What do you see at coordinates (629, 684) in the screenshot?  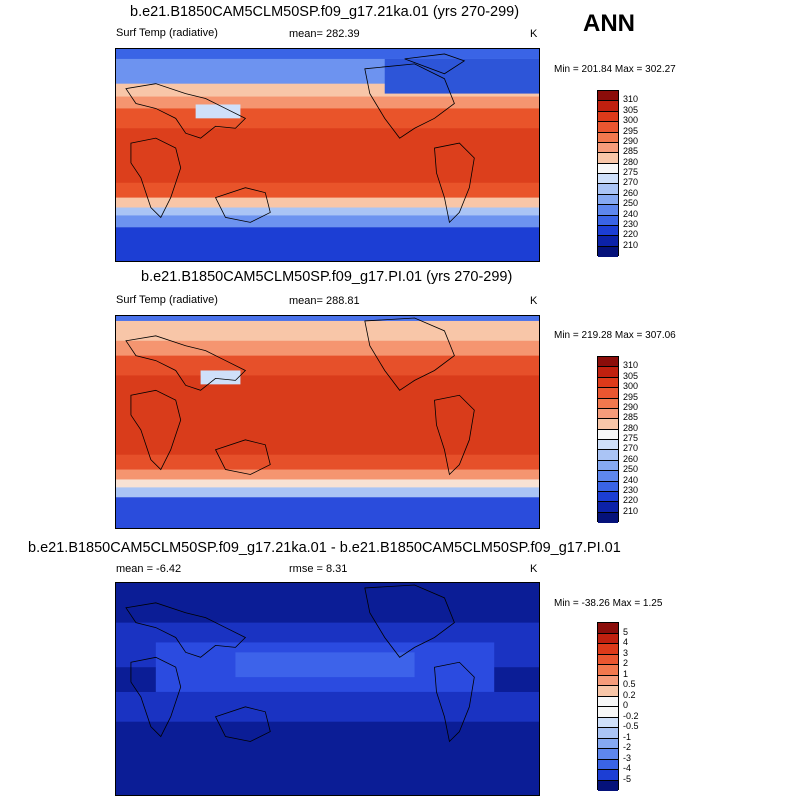 I see `panel3-colorbar-tick-label: 0.5` at bounding box center [629, 684].